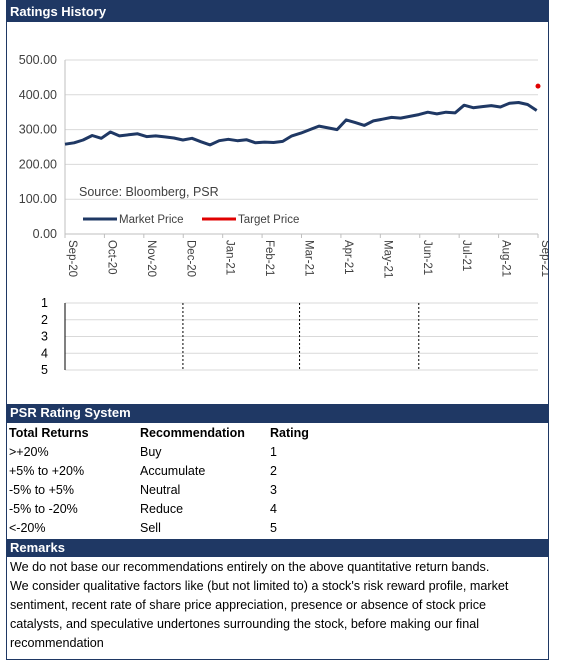  Describe the element at coordinates (190, 258) in the screenshot. I see `x-tick-label: Dec-20` at that location.